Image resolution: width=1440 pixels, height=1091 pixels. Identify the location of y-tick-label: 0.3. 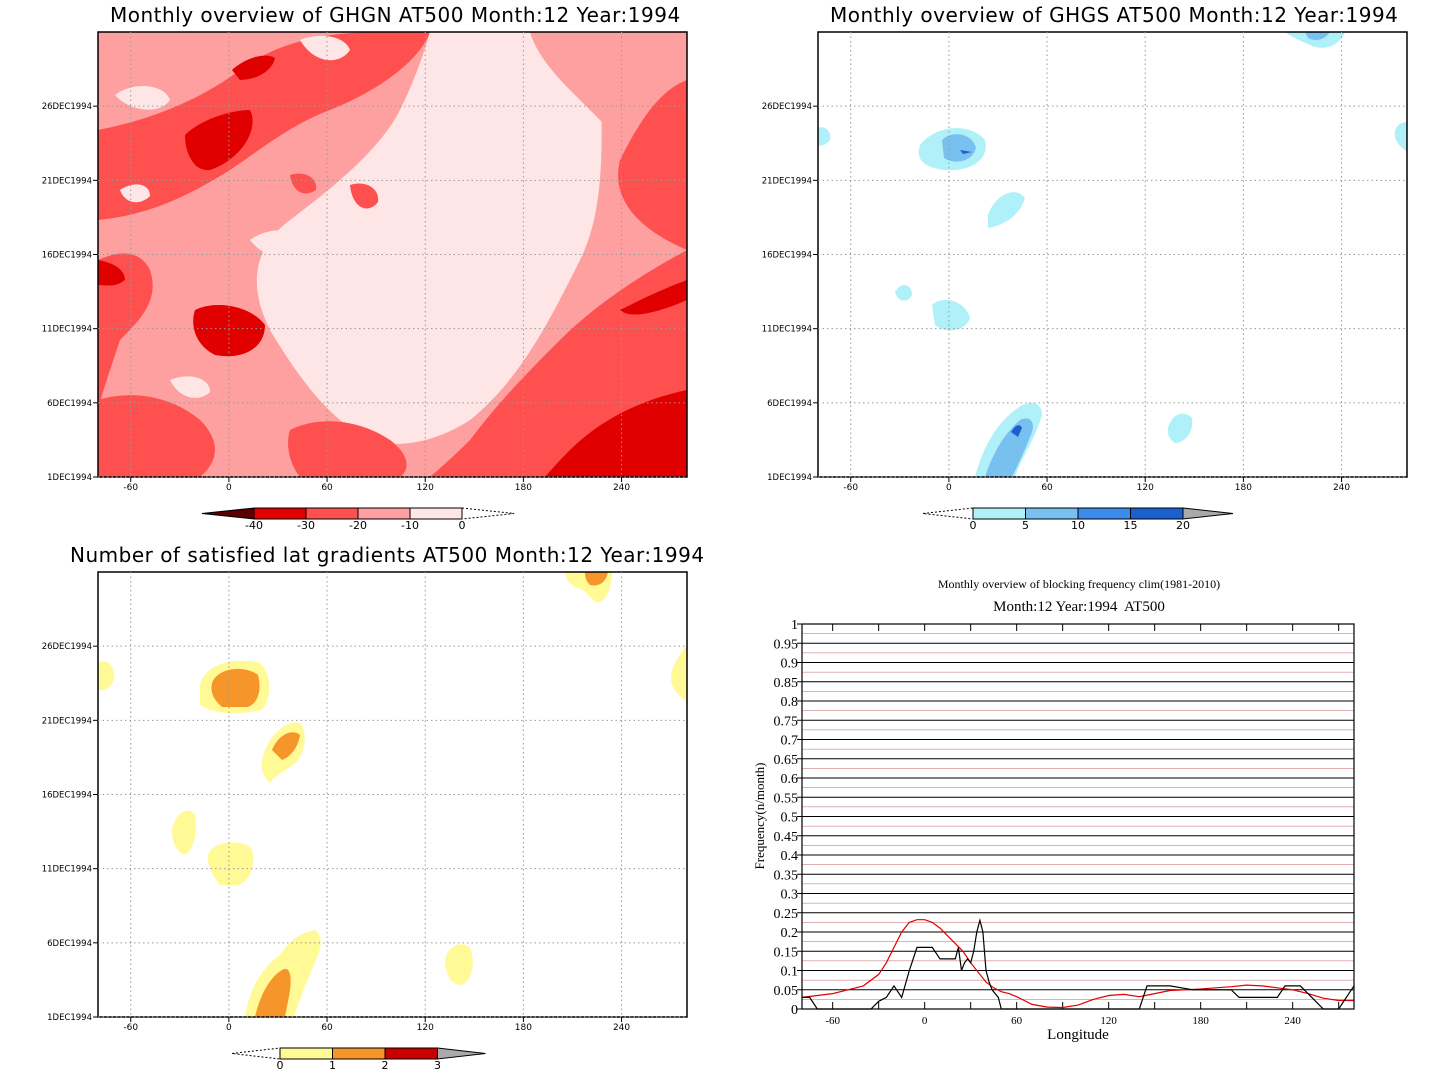
(790, 895).